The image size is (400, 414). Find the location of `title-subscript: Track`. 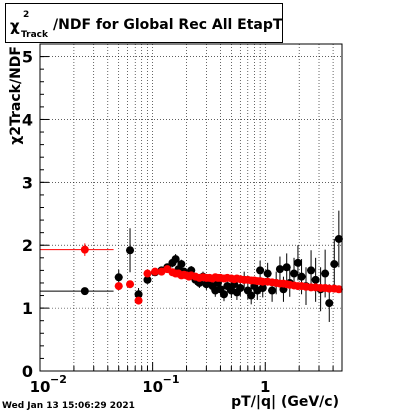

title-subscript: Track is located at coordinates (34, 35).